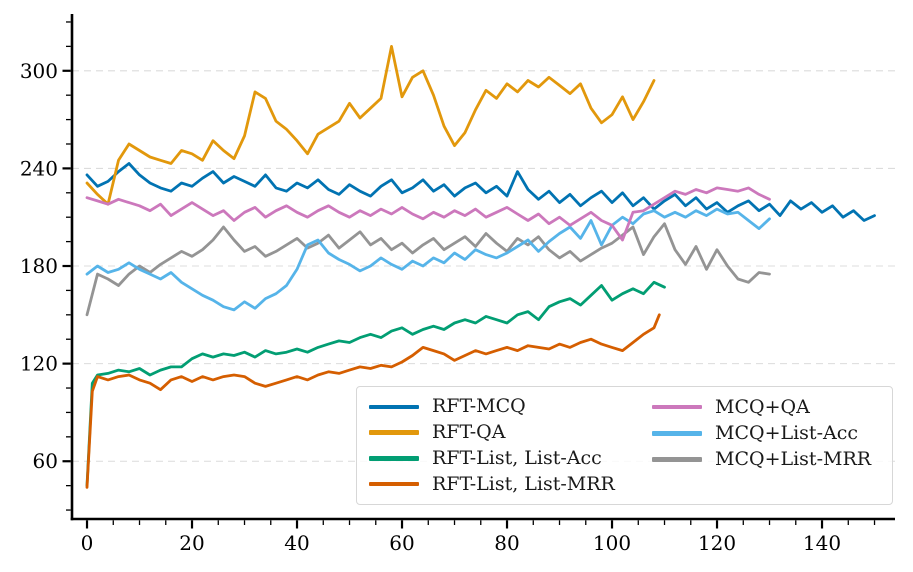 This screenshot has height=572, width=913. Describe the element at coordinates (717, 543) in the screenshot. I see `x-tick-label-120: 120` at that location.